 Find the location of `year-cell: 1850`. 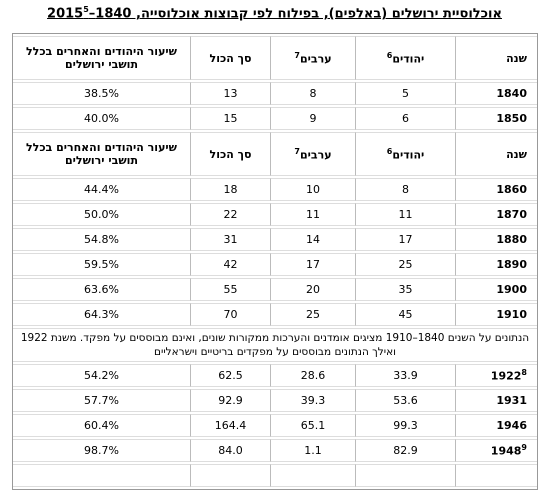

year-cell: 1850 is located at coordinates (496, 118).